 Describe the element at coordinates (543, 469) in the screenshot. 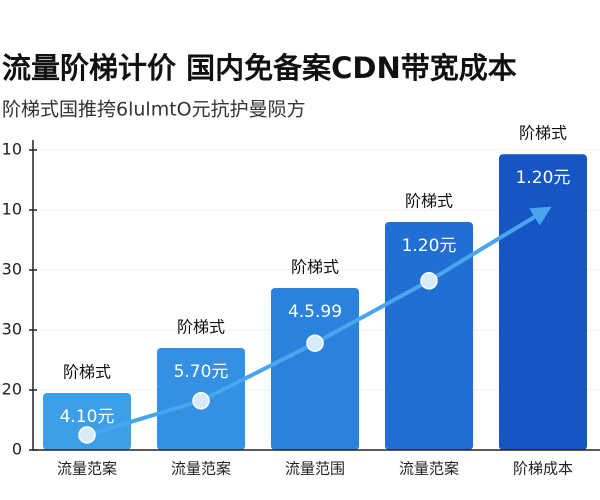

I see `x-tick-label: 阶梯成本` at that location.